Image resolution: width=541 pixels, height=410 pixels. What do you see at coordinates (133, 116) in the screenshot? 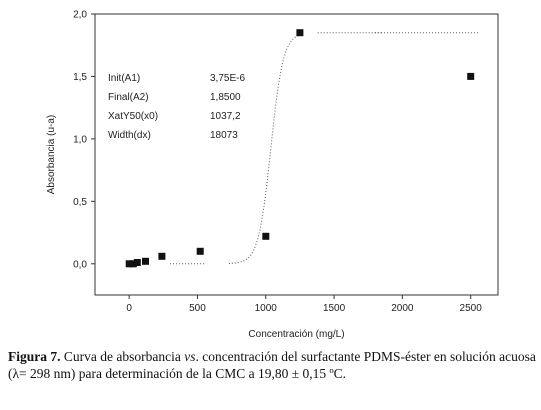
I see `fit-param-label: XatY50(x0)` at bounding box center [133, 116].